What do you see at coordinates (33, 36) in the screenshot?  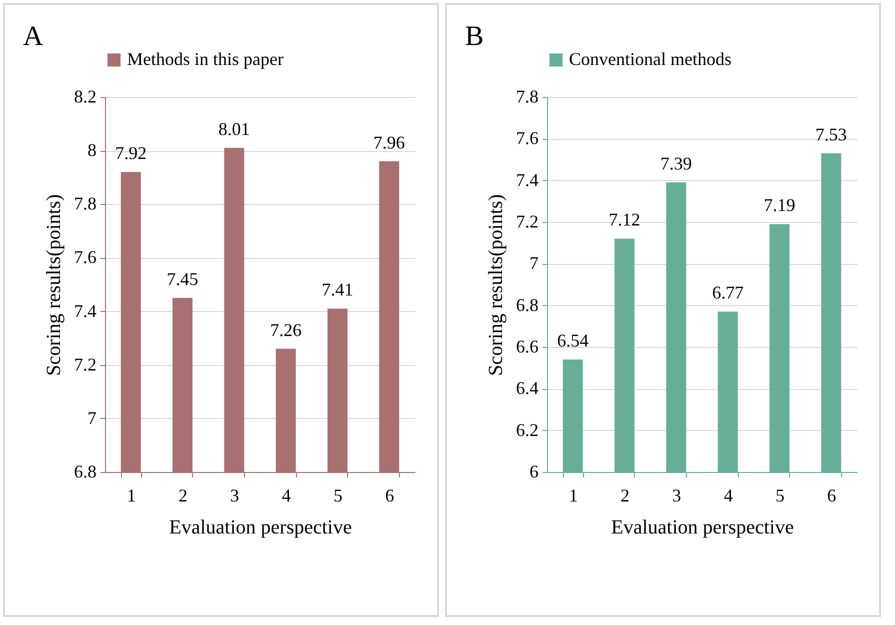 I see `chart-title: A` at bounding box center [33, 36].